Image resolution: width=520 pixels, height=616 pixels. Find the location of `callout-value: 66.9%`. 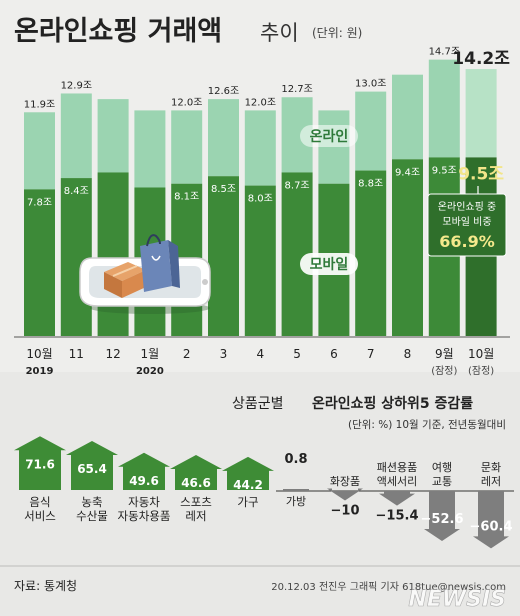

callout-value: 66.9% is located at coordinates (467, 241).